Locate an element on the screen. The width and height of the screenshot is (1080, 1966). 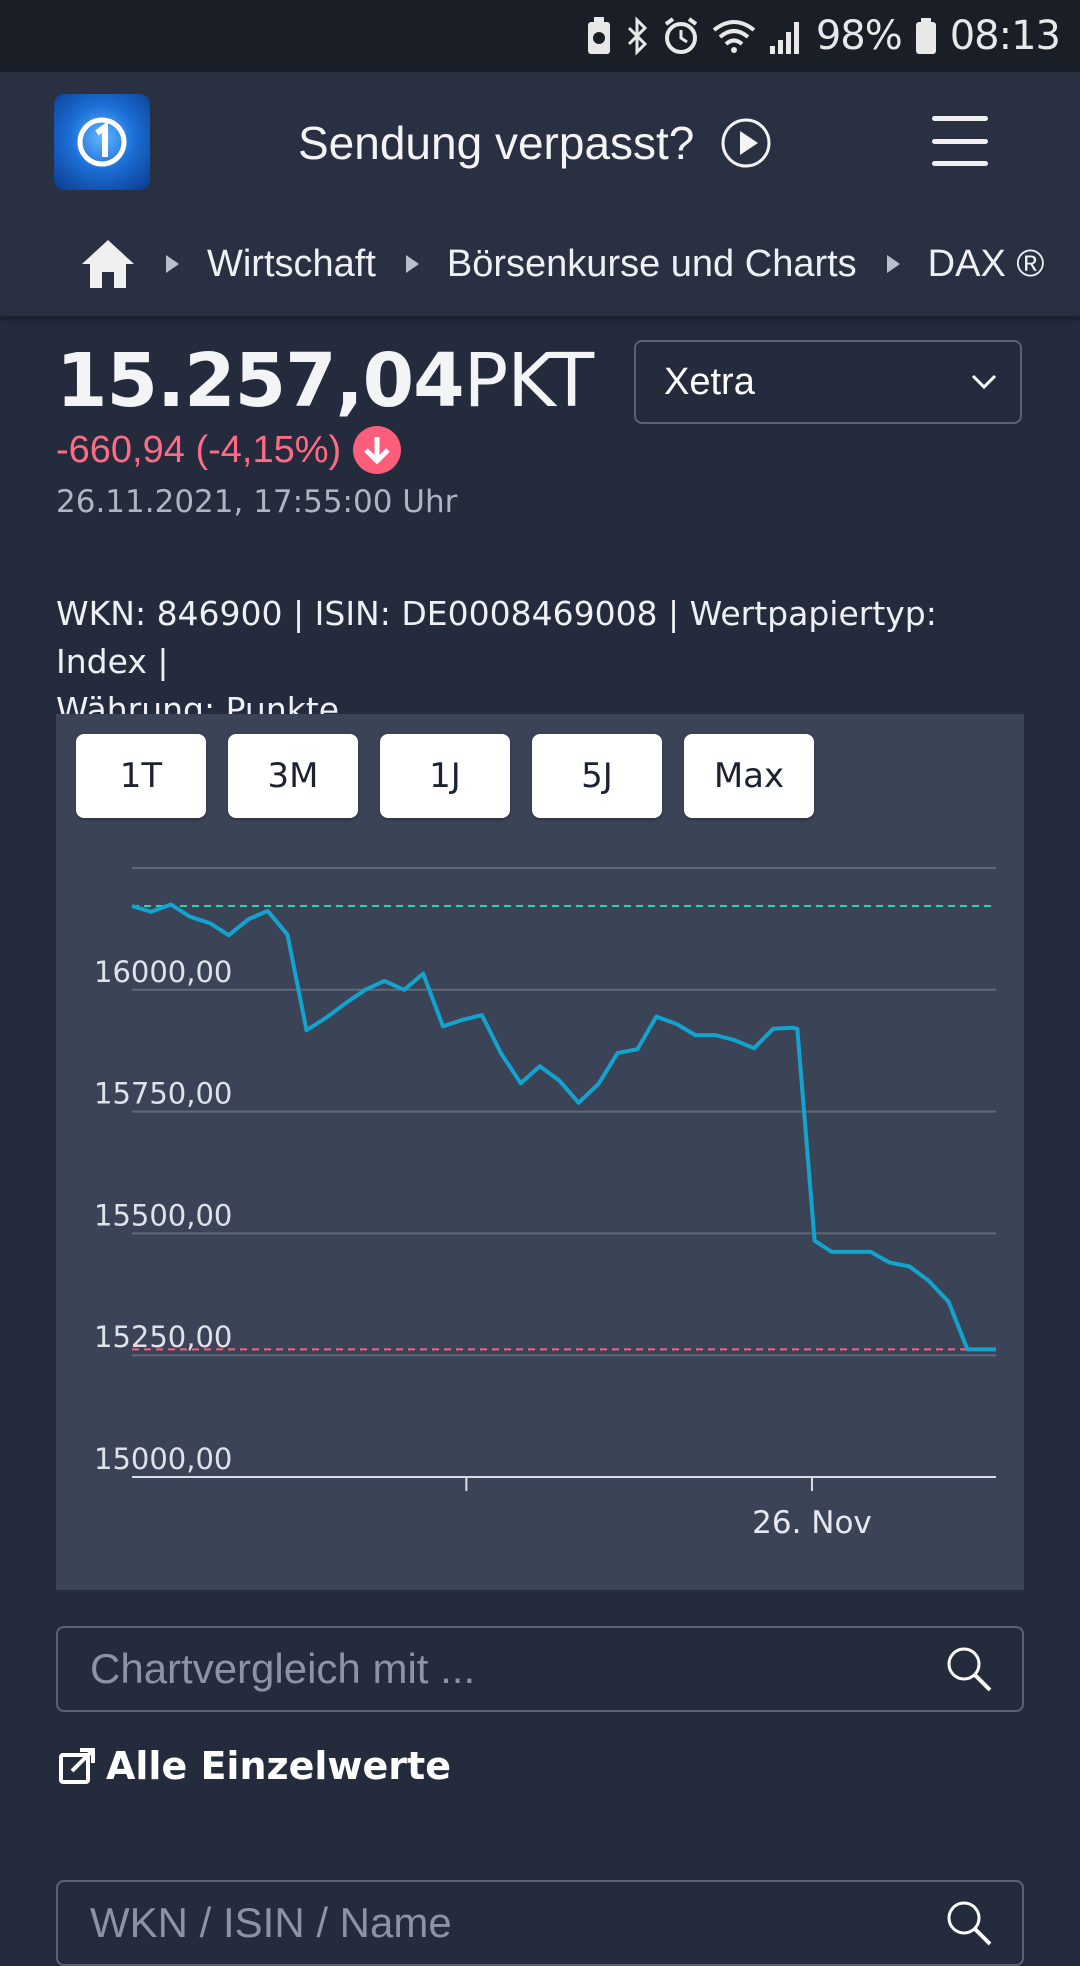
app-header: Sendung verpasst? is located at coordinates (540, 142).